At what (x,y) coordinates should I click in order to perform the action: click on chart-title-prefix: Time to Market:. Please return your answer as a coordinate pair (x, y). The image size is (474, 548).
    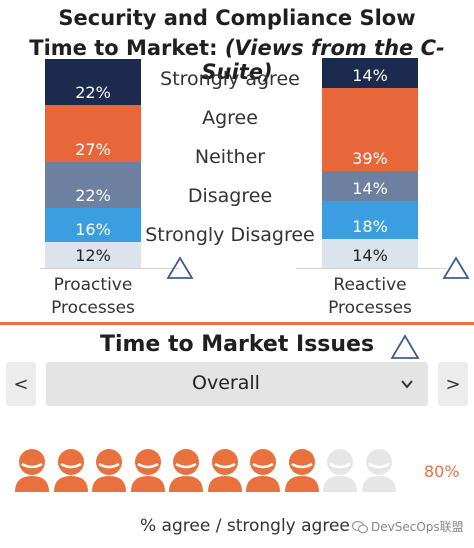
    Looking at the image, I should click on (127, 48).